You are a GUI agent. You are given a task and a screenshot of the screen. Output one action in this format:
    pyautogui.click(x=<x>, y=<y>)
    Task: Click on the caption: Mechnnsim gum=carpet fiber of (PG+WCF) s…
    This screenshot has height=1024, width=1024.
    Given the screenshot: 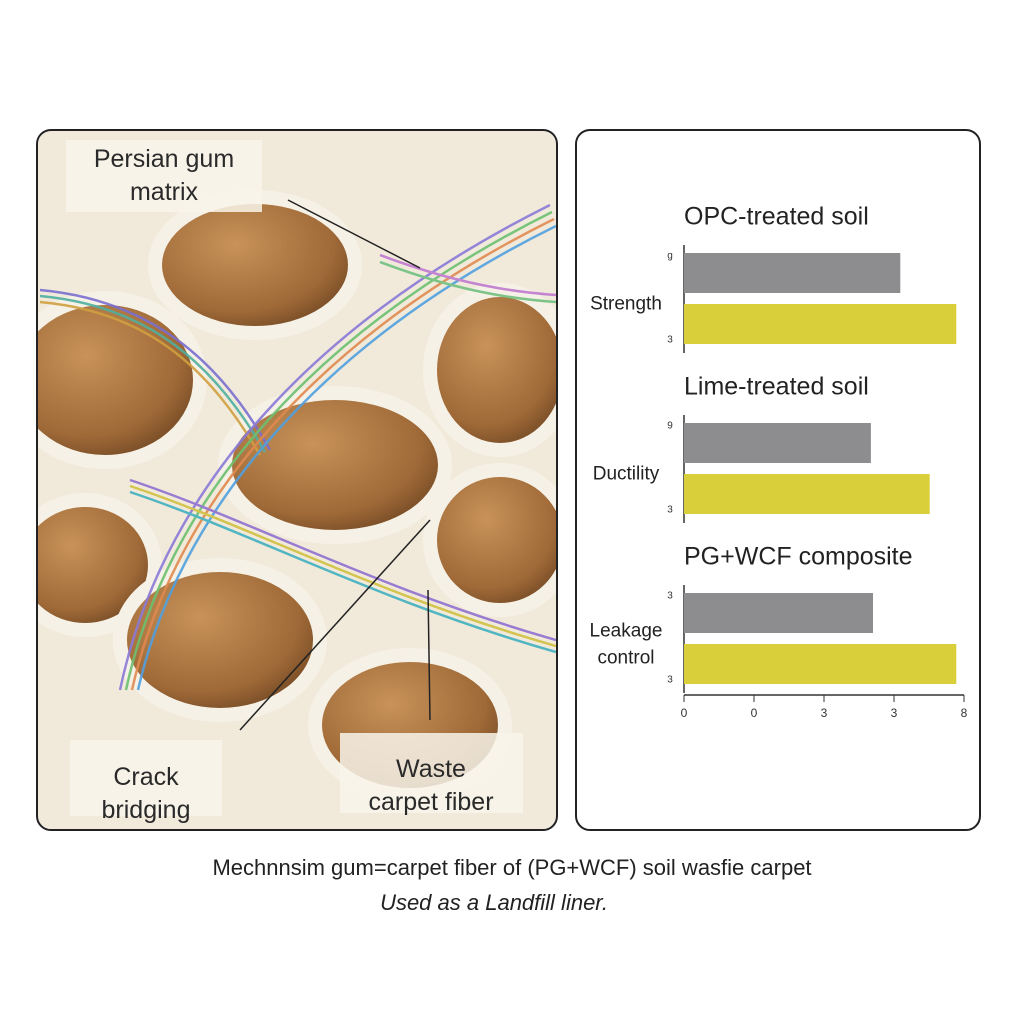 What is the action you would take?
    pyautogui.click(x=511, y=867)
    